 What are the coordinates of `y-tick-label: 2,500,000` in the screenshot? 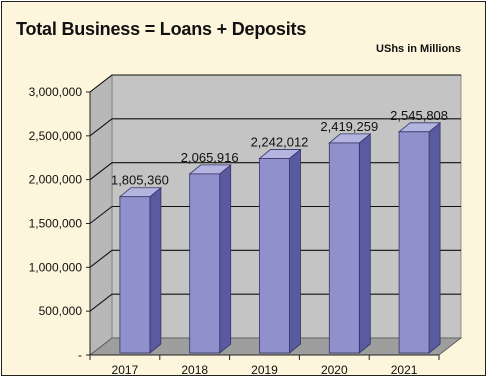 It's located at (56, 136).